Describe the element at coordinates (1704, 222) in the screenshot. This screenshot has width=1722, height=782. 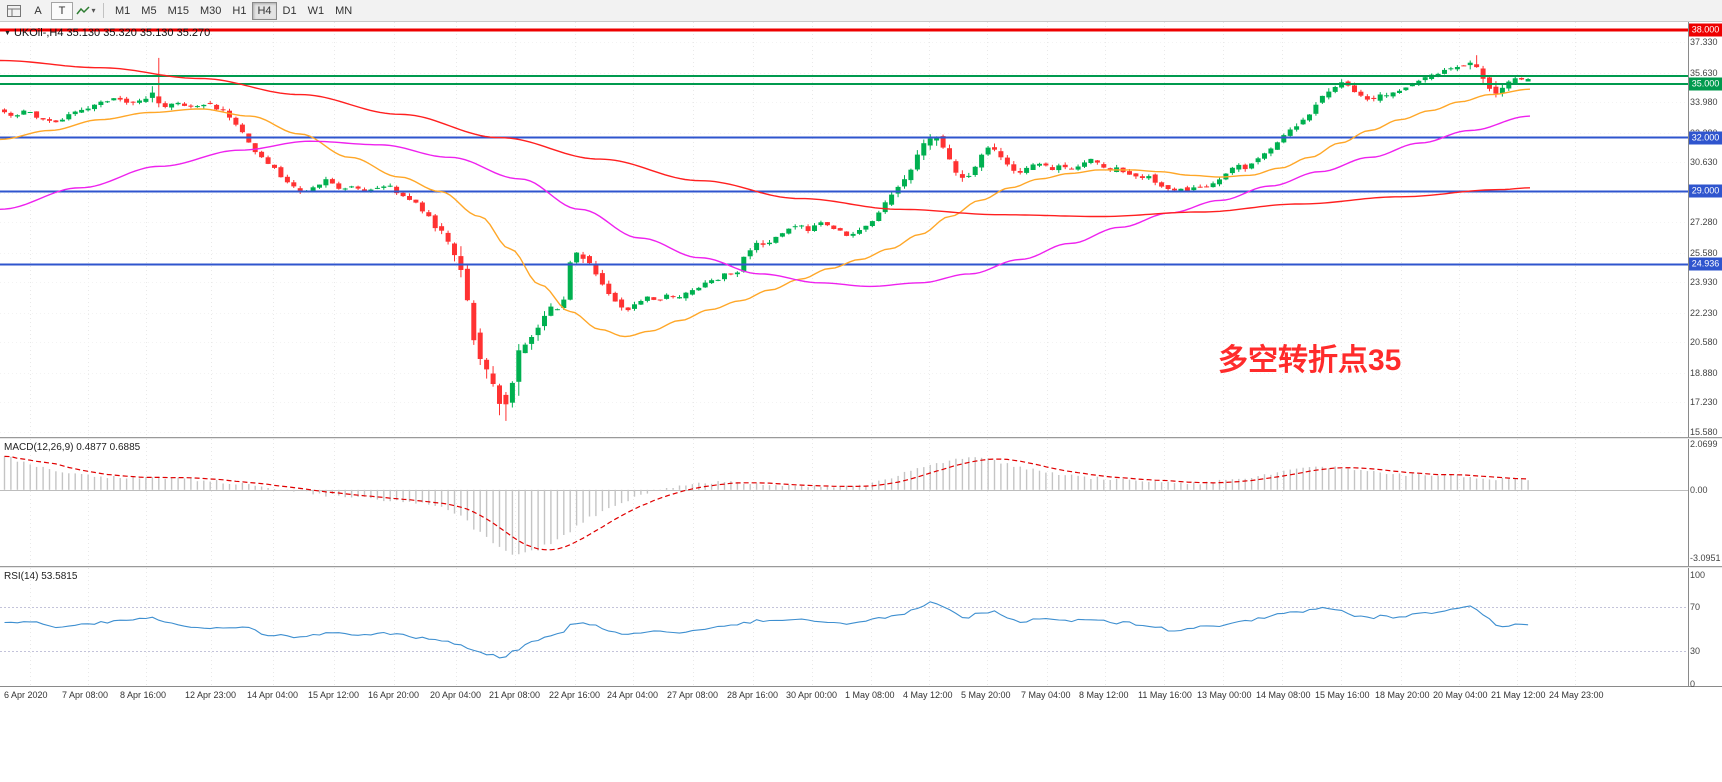
I see `price-tick-label: 27.280` at that location.